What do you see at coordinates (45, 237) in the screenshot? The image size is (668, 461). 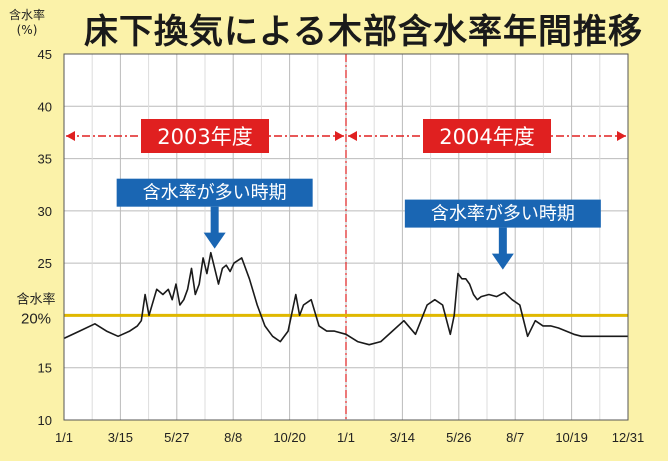 I see `y-ticks: 1015202530354045` at bounding box center [45, 237].